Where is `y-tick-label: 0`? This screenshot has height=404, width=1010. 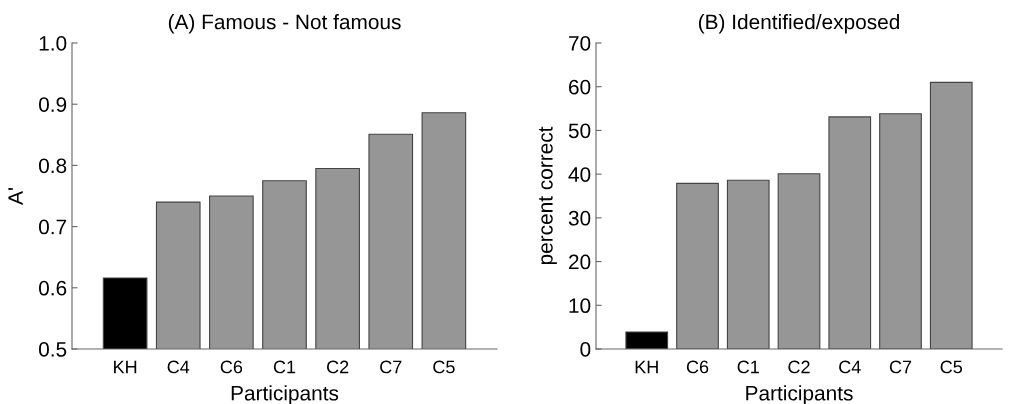
y-tick-label: 0 is located at coordinates (585, 349).